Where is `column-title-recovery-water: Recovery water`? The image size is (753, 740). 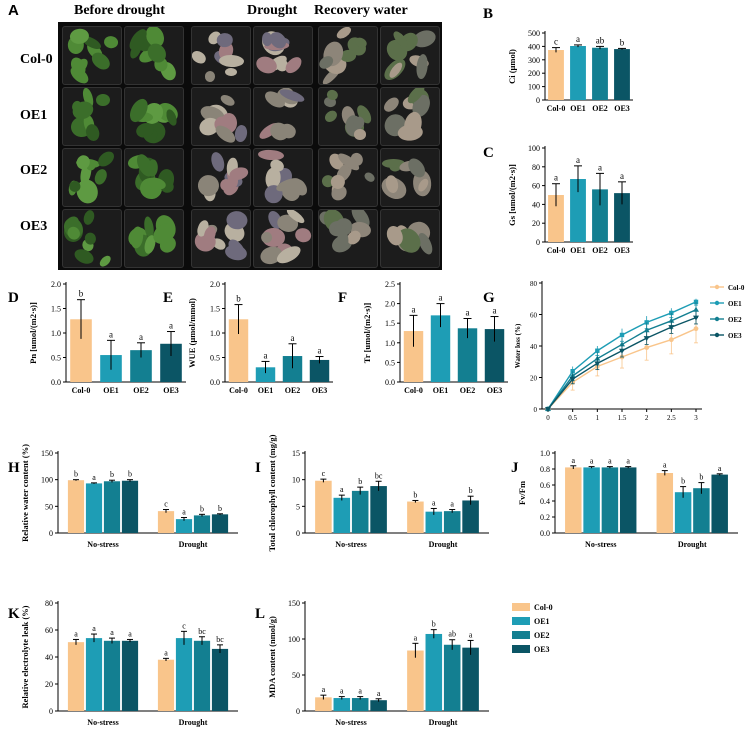 column-title-recovery-water: Recovery water is located at coordinates (361, 10).